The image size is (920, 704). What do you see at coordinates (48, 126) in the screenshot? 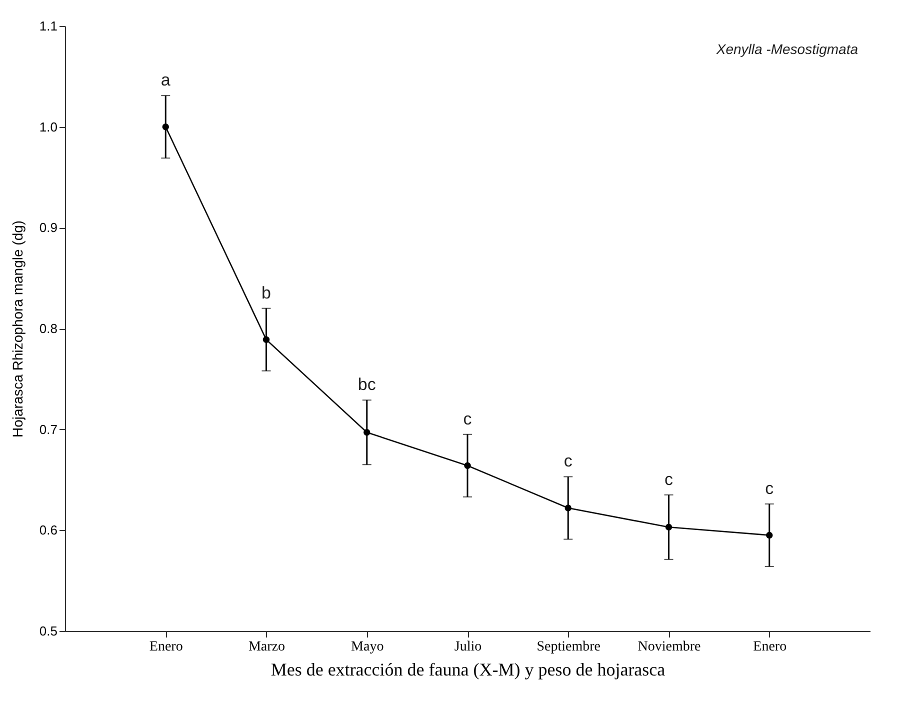
I see `y-tick-label: 1.0` at bounding box center [48, 126].